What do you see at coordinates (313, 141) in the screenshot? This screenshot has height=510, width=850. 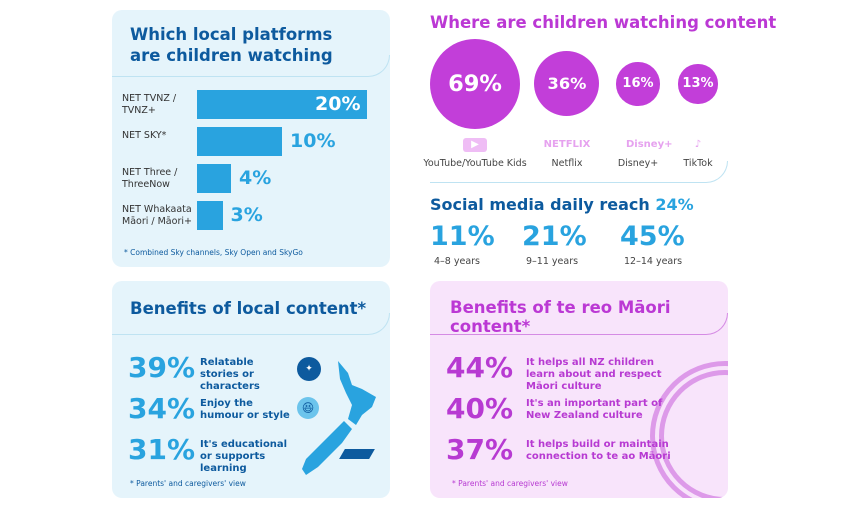 I see `bar-value: 10%` at bounding box center [313, 141].